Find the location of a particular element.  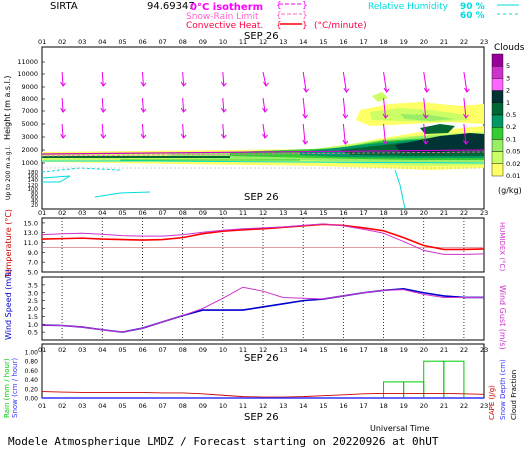

ytick-label: 13.0 is located at coordinates (31, 233).